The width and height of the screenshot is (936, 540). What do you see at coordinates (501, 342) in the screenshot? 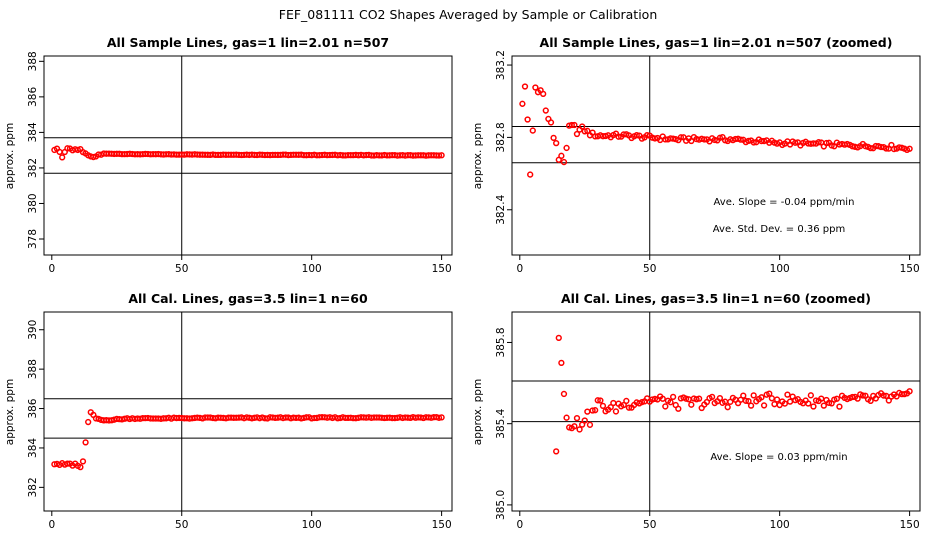
I see `y-tick-label: 385.8` at bounding box center [501, 342].